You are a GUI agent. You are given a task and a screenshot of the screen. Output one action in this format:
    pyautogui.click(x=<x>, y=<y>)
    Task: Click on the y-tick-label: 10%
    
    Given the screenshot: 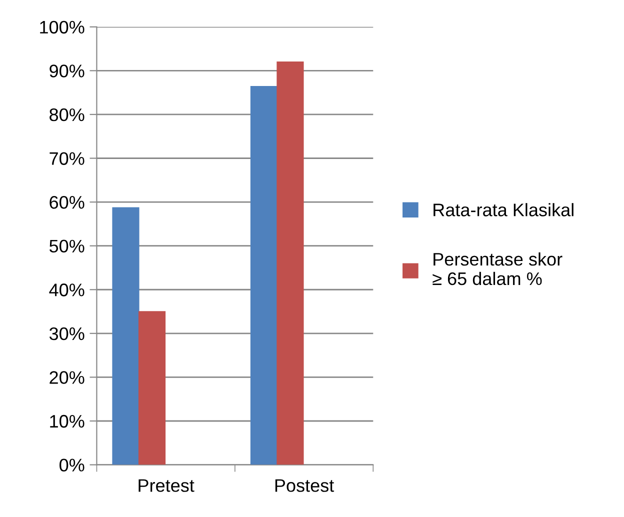 What is the action you would take?
    pyautogui.click(x=67, y=421)
    